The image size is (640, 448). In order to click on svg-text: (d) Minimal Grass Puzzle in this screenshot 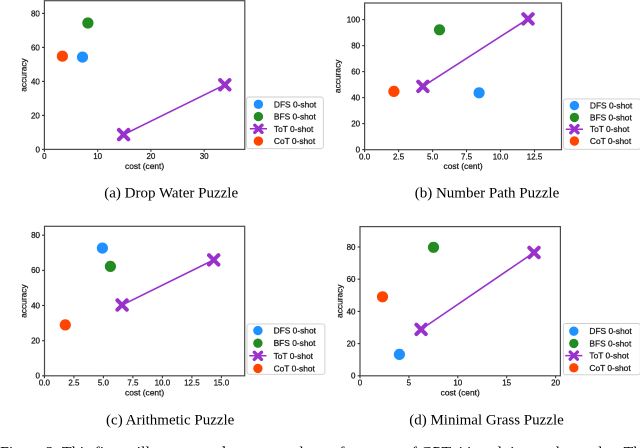, I will do `click(486, 420)`.